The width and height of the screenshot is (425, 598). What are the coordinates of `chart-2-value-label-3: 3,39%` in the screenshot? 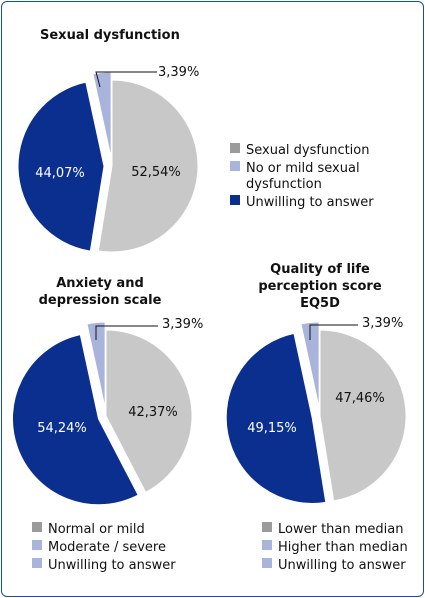 It's located at (182, 324).